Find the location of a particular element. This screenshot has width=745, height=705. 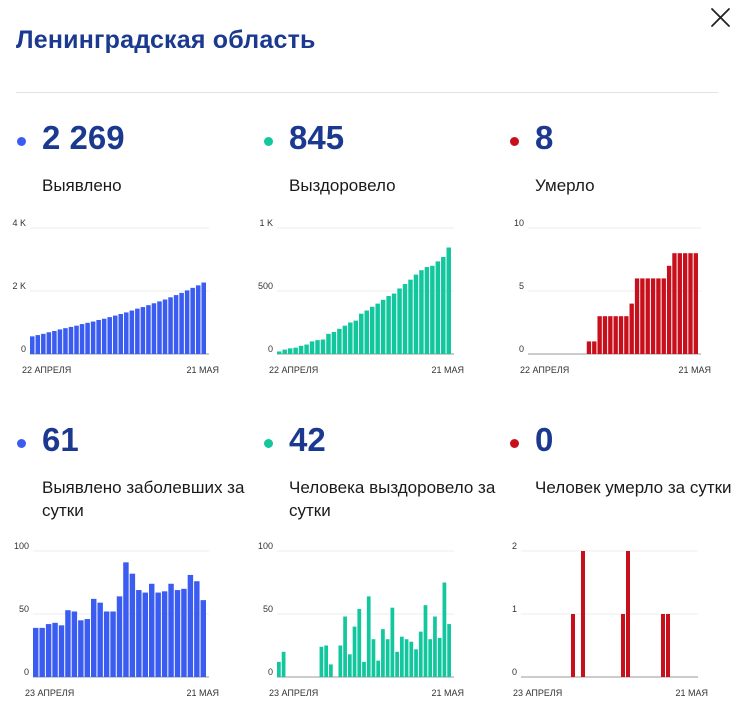

close-icon is located at coordinates (720, 17).